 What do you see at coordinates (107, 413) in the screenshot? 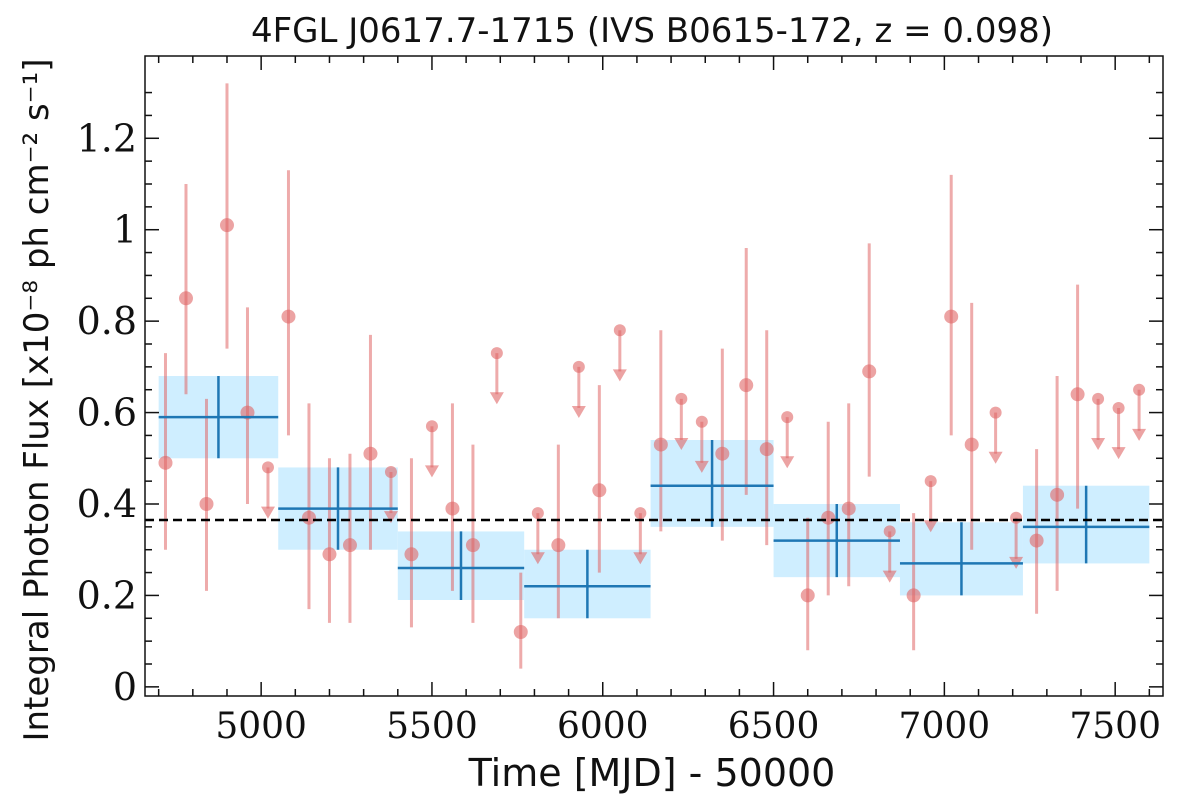
I see `y-tick-label: 0.6` at bounding box center [107, 413].